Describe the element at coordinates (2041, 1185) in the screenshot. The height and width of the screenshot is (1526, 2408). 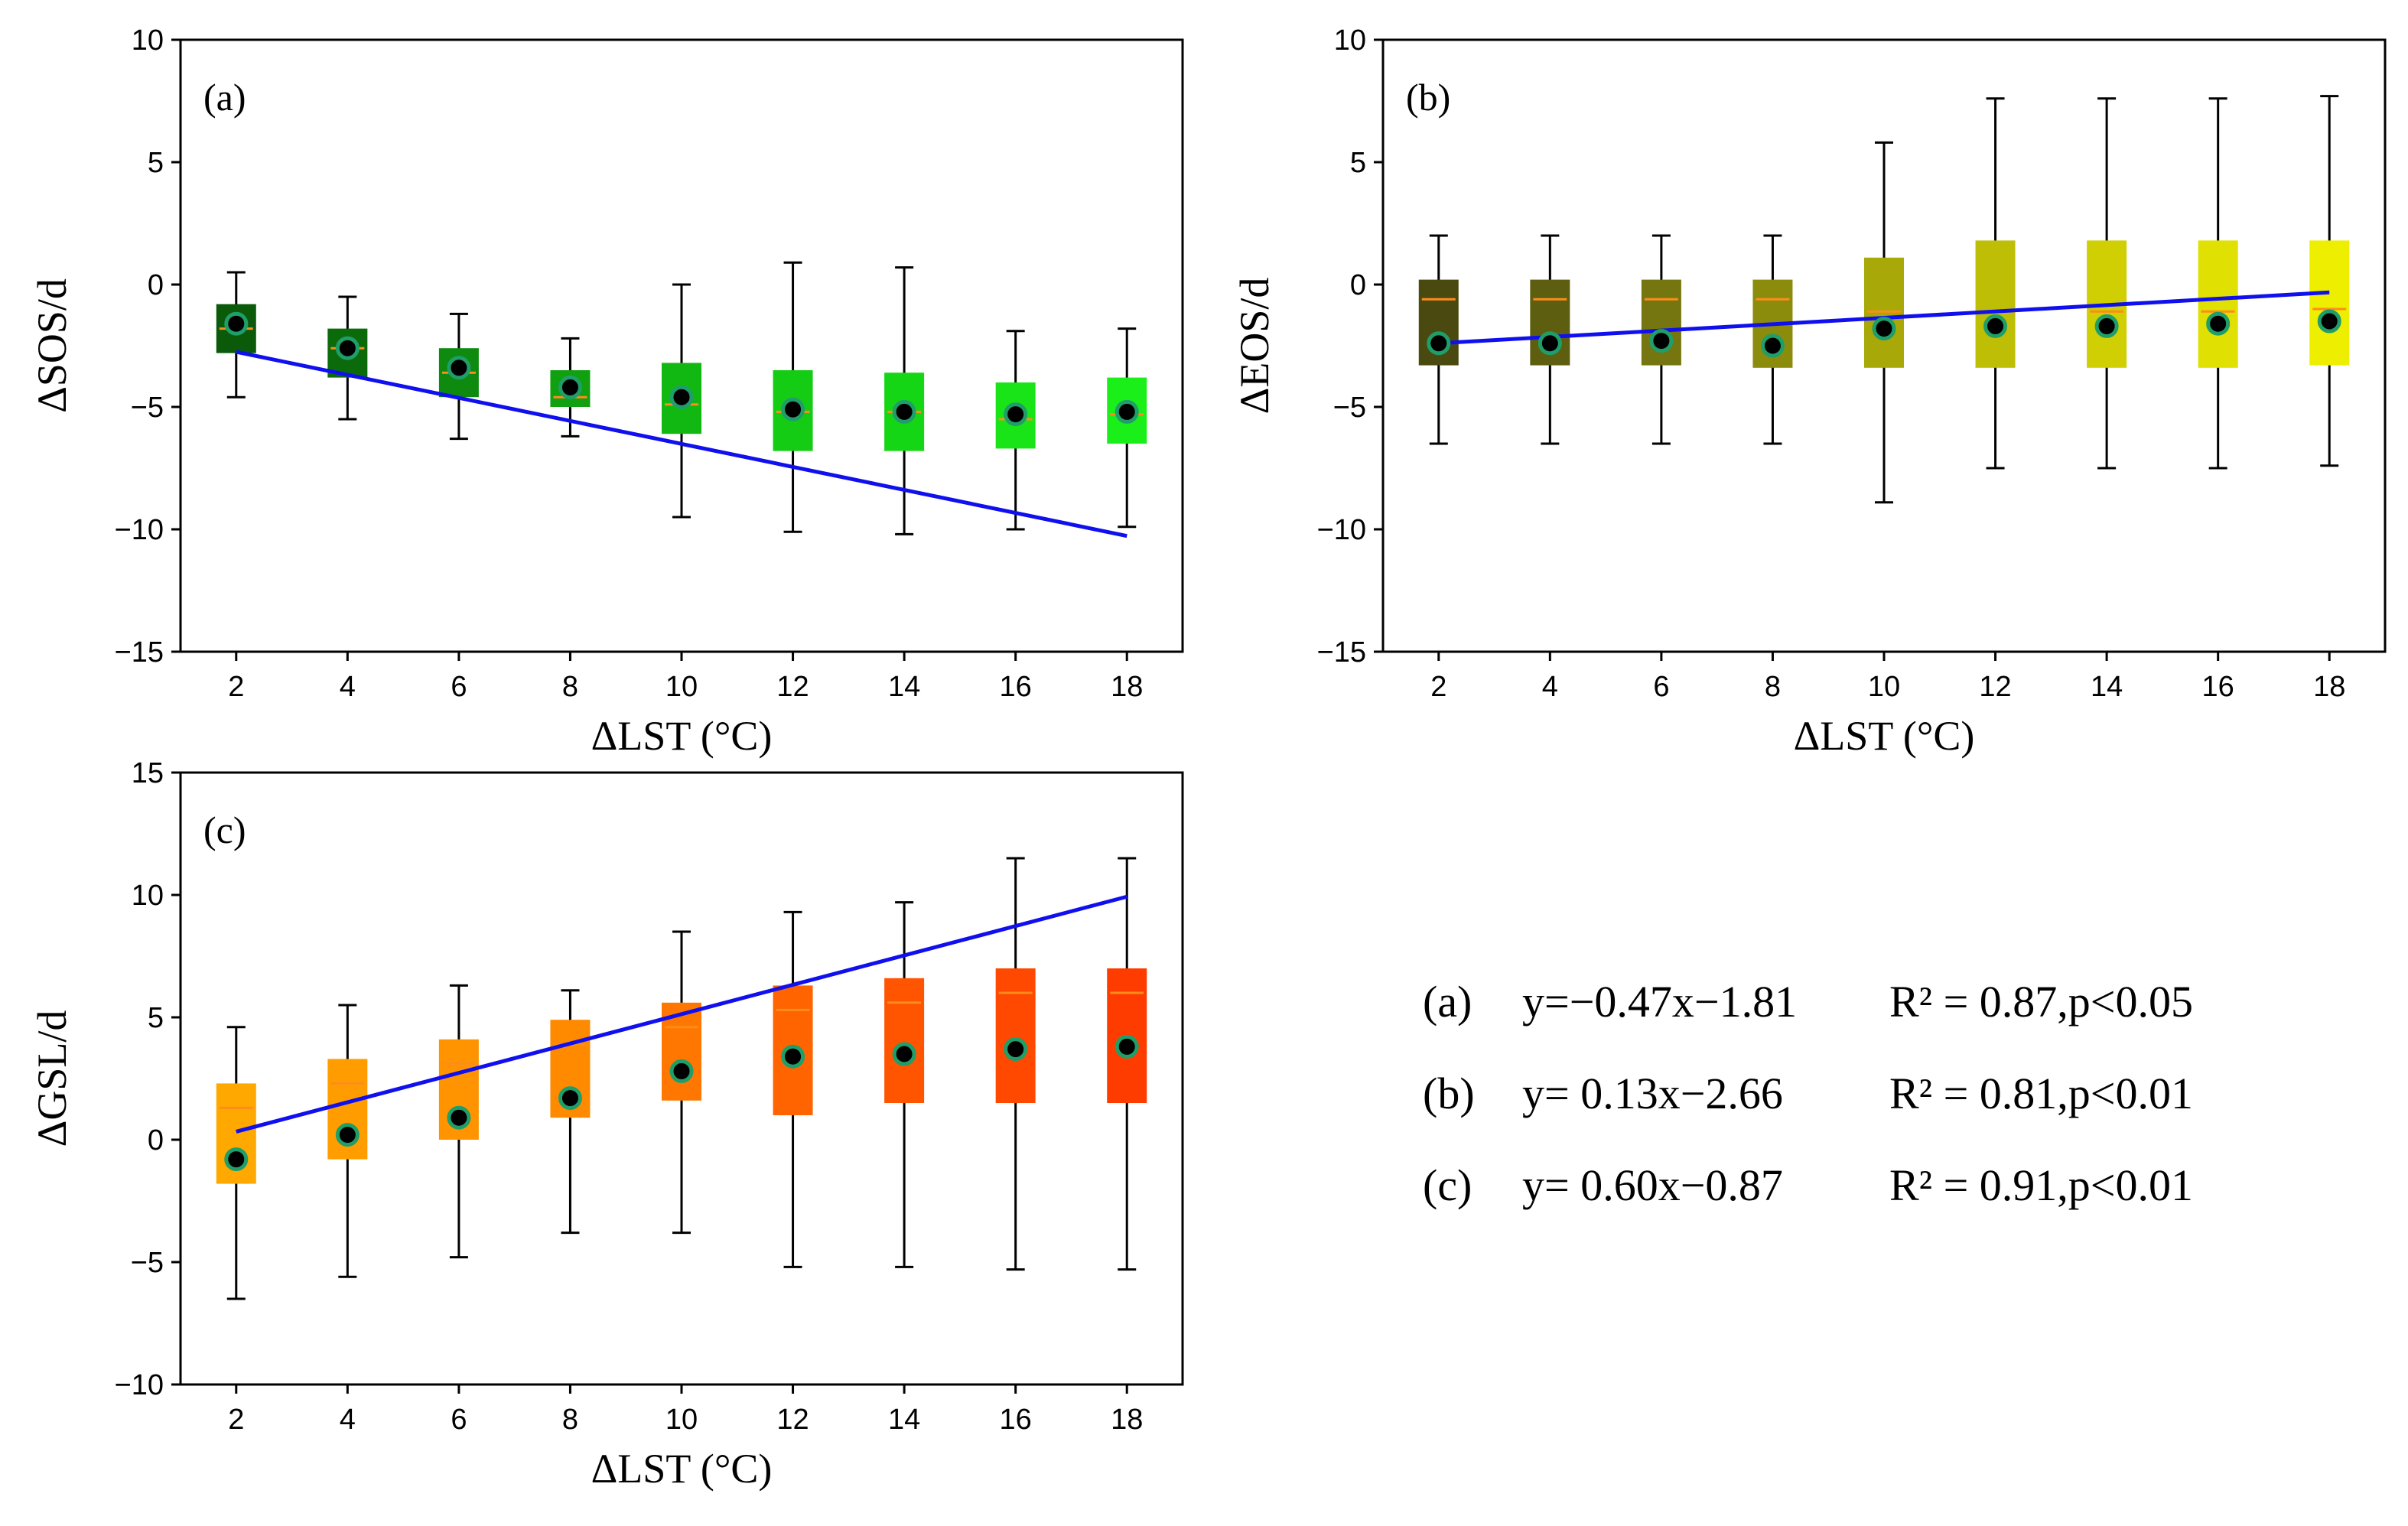
I see `equation-stats: R² = 0.91,p<0.01` at that location.